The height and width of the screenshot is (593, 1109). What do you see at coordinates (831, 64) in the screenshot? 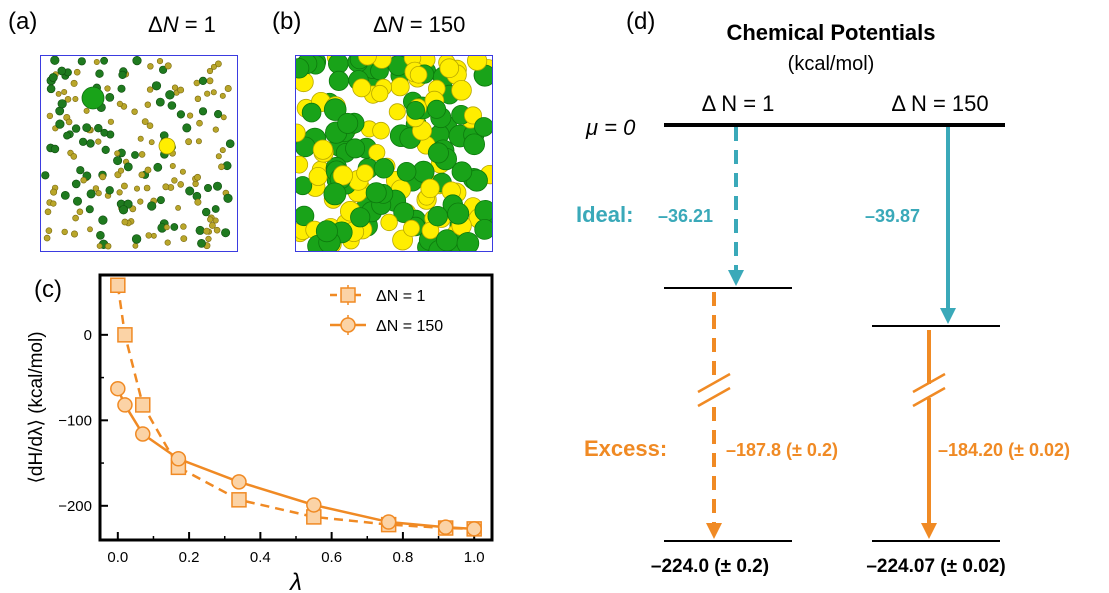
I see `cp-subtitle: (kcal/mol)` at bounding box center [831, 64].